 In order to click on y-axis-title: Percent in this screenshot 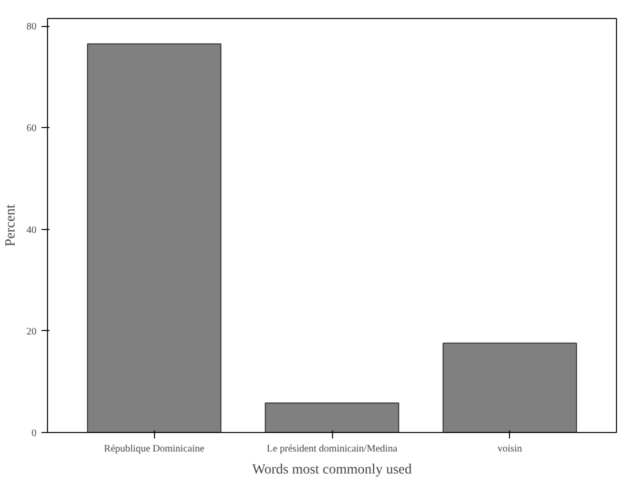, I will do `click(11, 225)`.